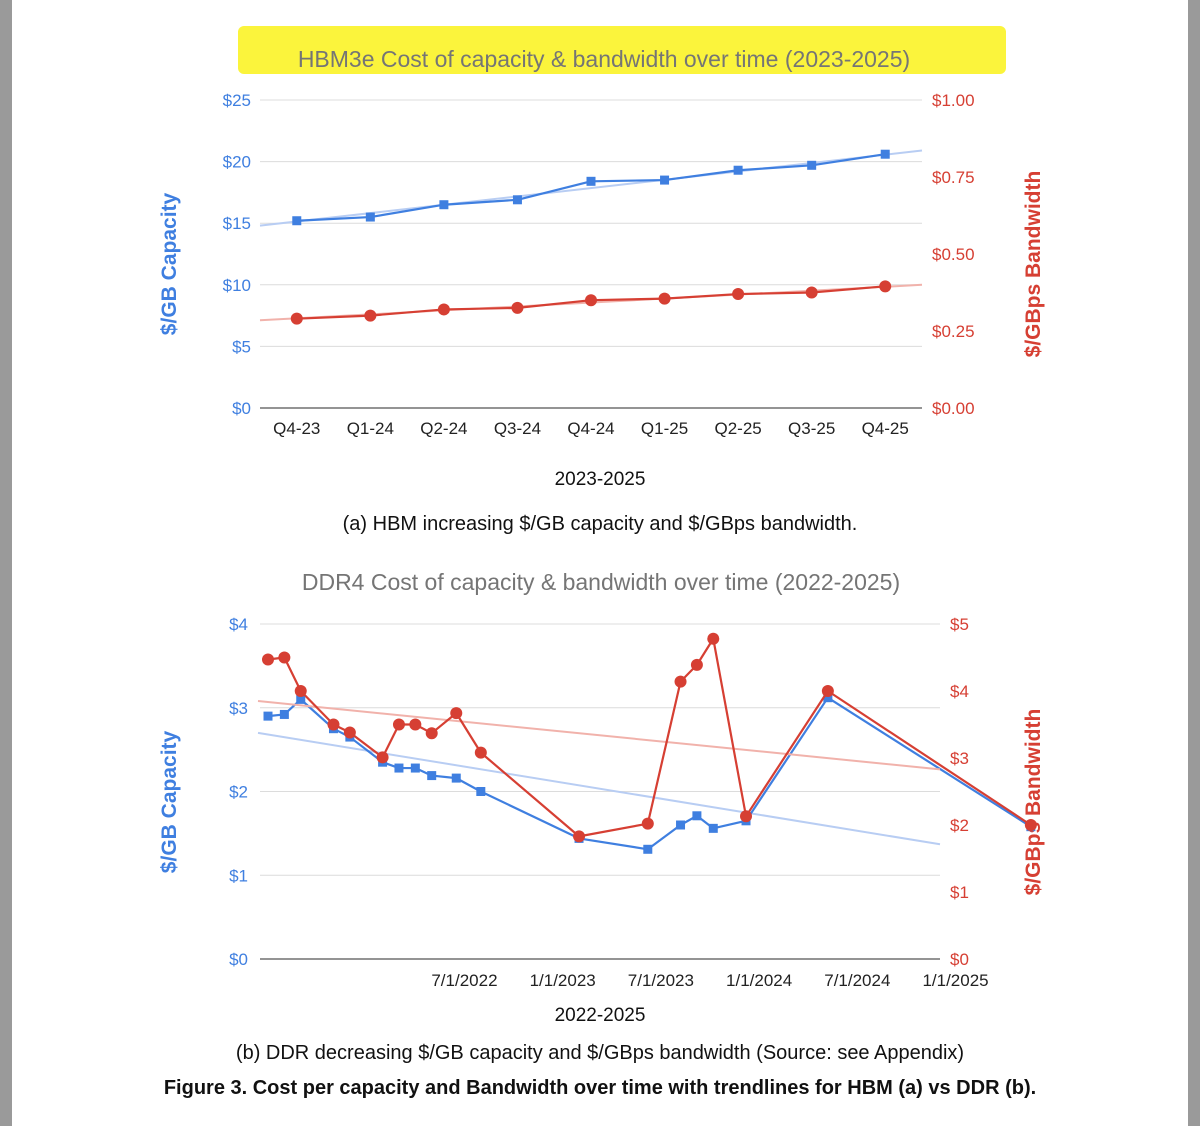  Describe the element at coordinates (857, 980) in the screenshot. I see `chart-b-x-tick: 7/1/2024` at that location.